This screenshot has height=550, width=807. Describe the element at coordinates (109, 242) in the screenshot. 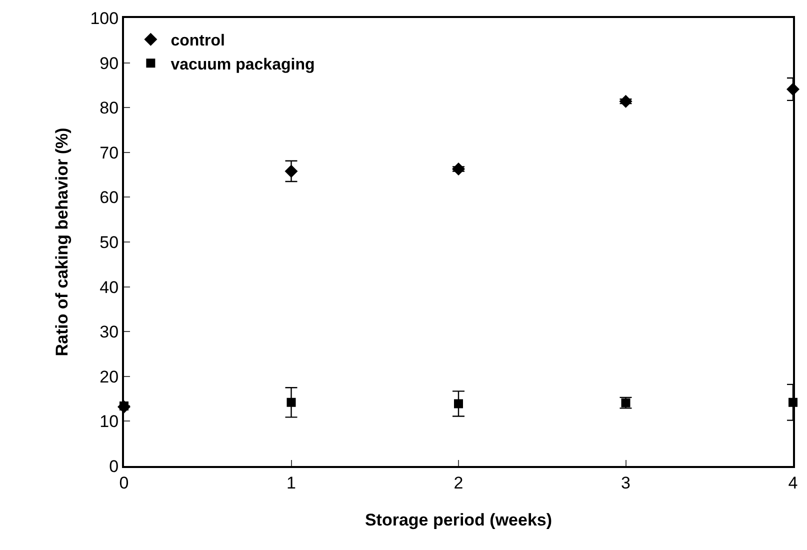

I see `y-tick-label: 50` at that location.